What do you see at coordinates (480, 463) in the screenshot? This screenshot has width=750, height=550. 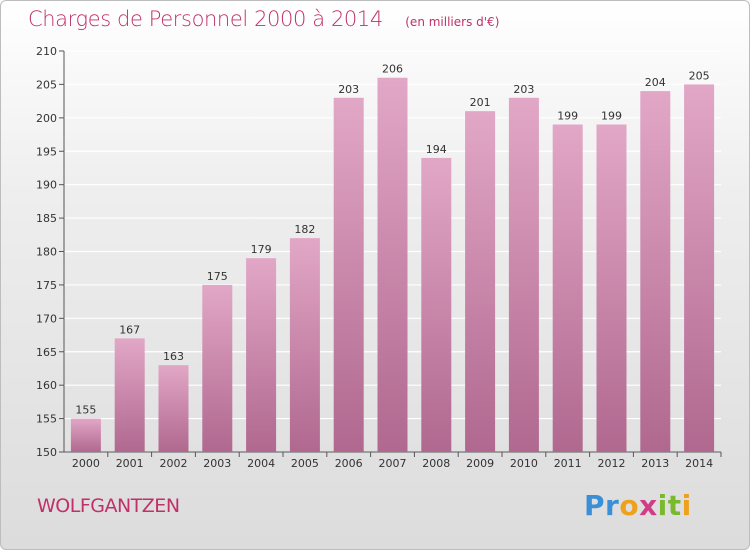 I see `x-tick-label: 2009` at bounding box center [480, 463].